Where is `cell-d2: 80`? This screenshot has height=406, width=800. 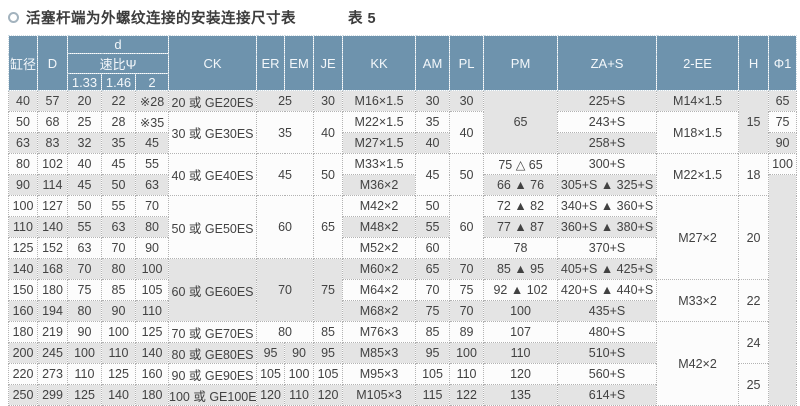 cell-d2: 80 is located at coordinates (152, 227).